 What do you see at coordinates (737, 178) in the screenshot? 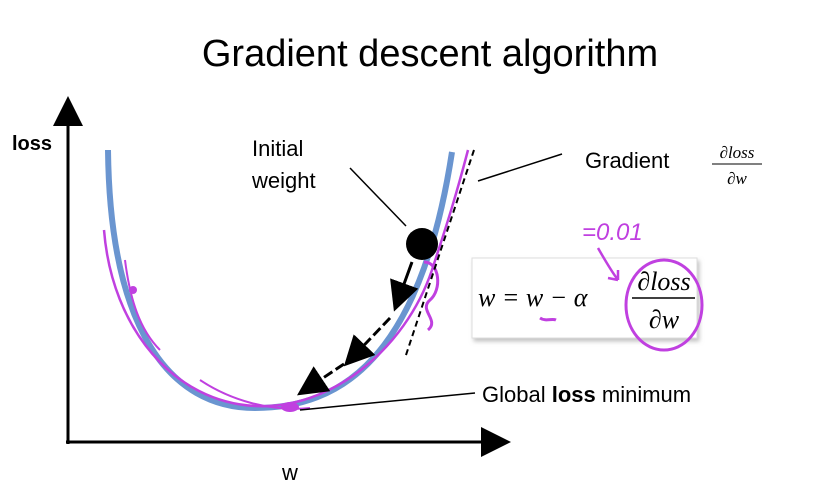
I see `gradient-denominator: ∂w` at bounding box center [737, 178].